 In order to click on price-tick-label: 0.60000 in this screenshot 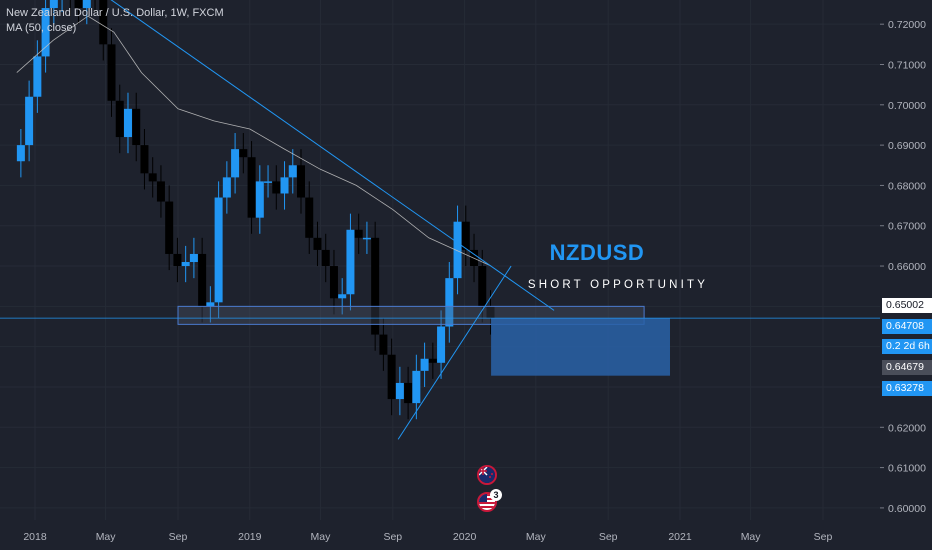, I will do `click(907, 509)`.